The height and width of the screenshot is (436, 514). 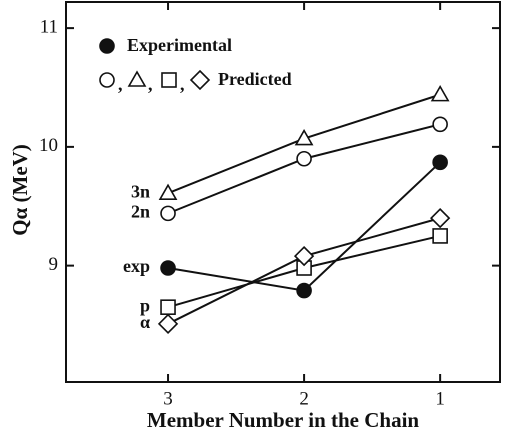 I want to click on x-tick-label: 1, so click(x=440, y=398).